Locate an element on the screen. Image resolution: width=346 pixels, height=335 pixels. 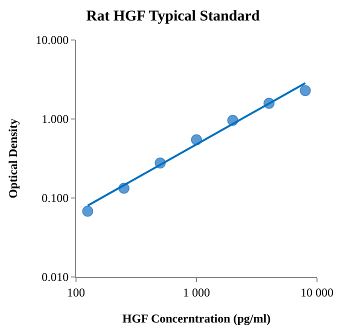
x-axis-title: HGF Concerntration (pg/ml) is located at coordinates (196, 318).